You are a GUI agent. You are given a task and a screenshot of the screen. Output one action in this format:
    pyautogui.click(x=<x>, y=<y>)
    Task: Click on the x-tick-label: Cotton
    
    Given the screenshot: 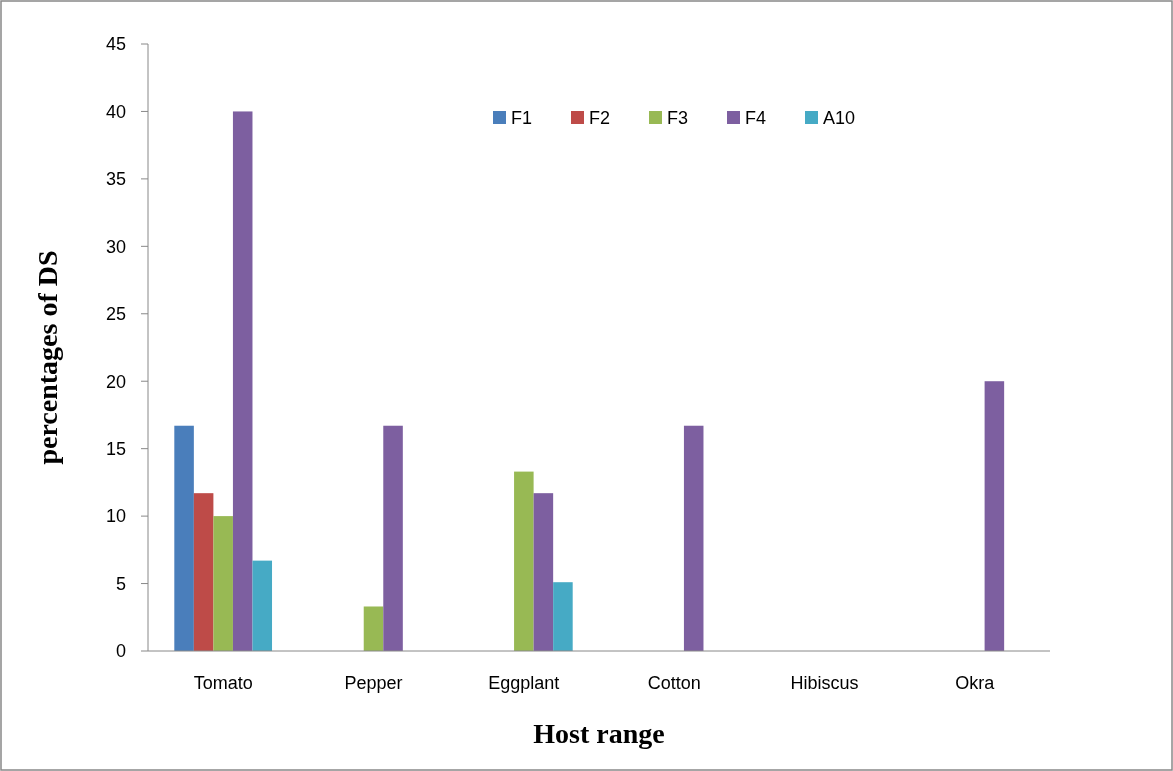 What is the action you would take?
    pyautogui.click(x=674, y=683)
    